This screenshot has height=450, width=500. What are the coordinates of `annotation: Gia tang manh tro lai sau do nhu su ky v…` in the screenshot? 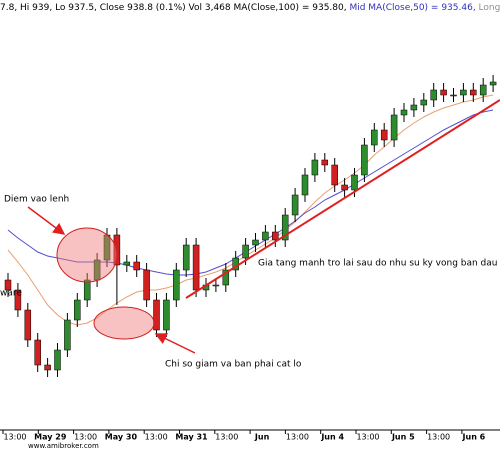 It's located at (378, 264).